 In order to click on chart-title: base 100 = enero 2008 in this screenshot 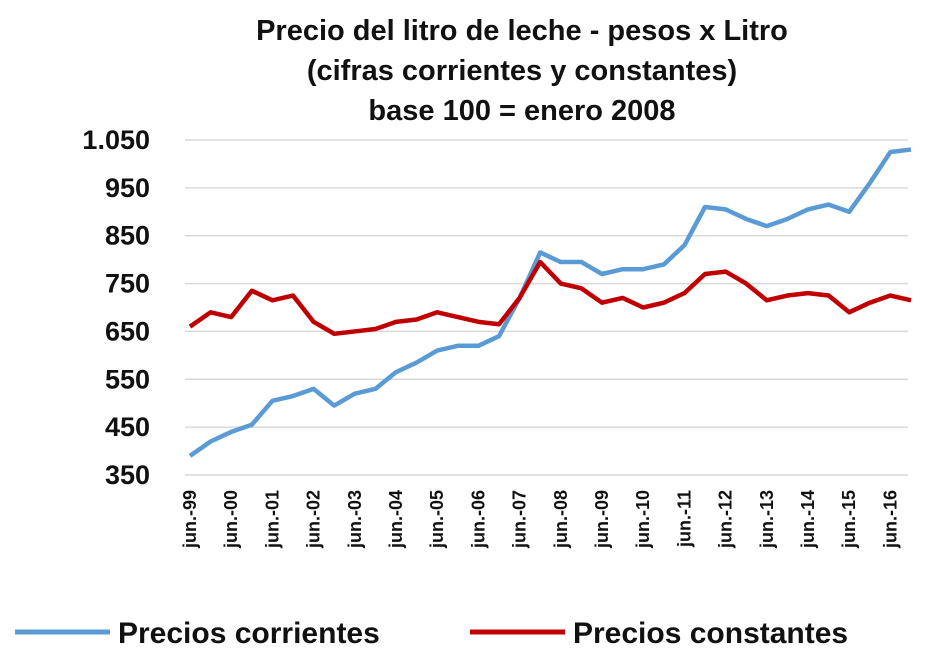, I will do `click(521, 111)`.